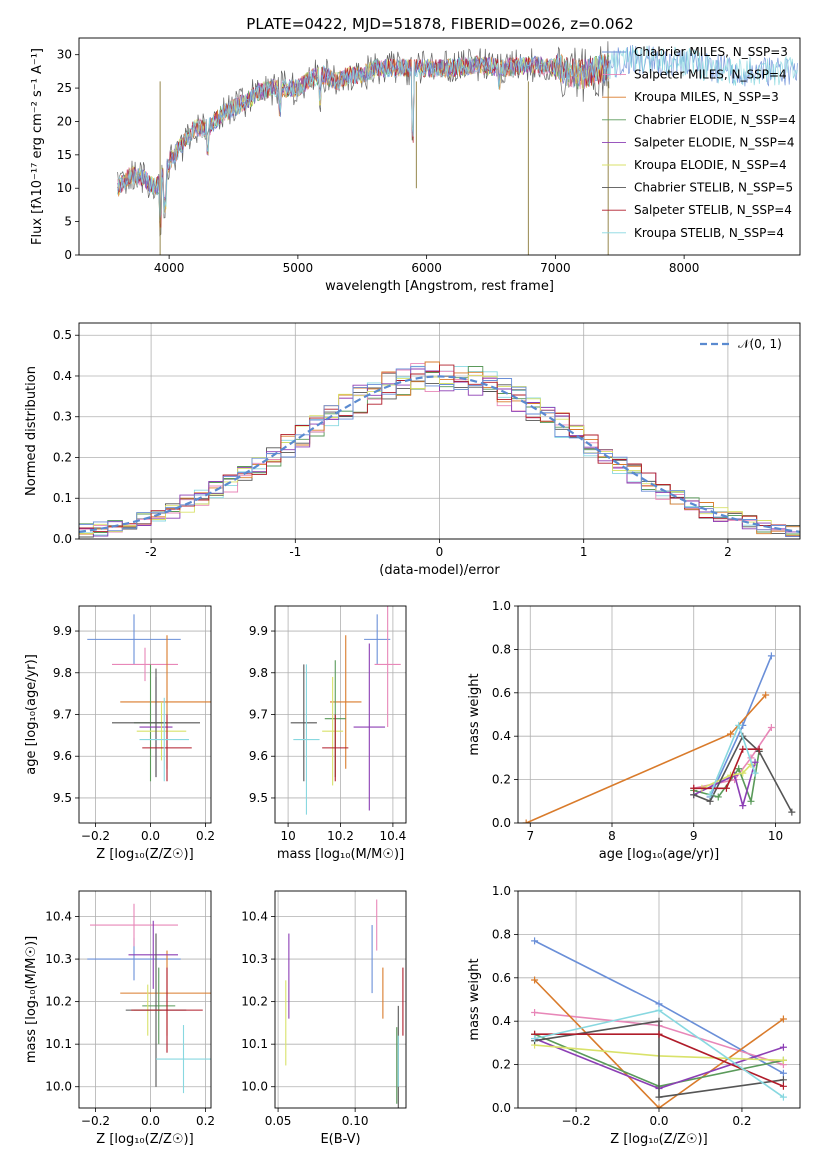 The height and width of the screenshot is (1170, 819). I want to click on y-tick-label: 1.0, so click(501, 891).